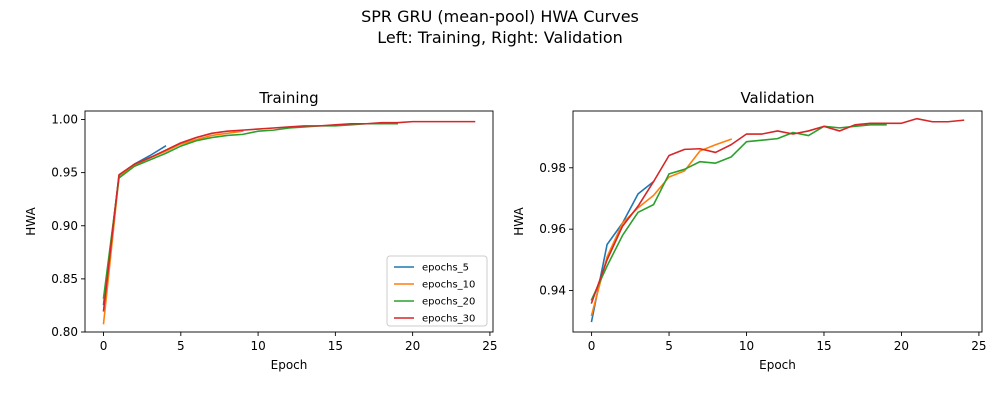  Describe the element at coordinates (823, 346) in the screenshot. I see `validation-x-tick-label: 15` at that location.